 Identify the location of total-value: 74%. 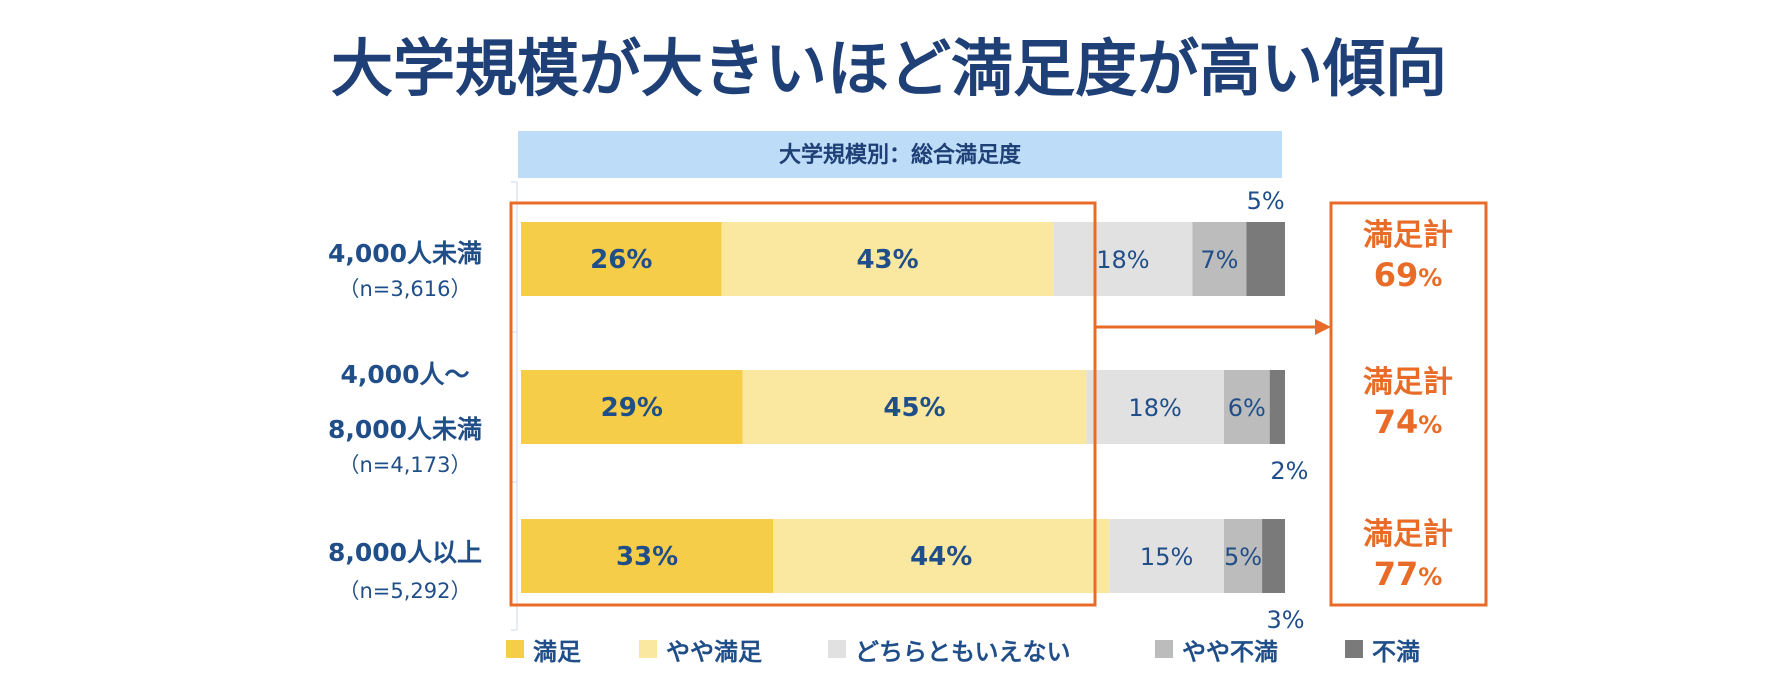
(1408, 422).